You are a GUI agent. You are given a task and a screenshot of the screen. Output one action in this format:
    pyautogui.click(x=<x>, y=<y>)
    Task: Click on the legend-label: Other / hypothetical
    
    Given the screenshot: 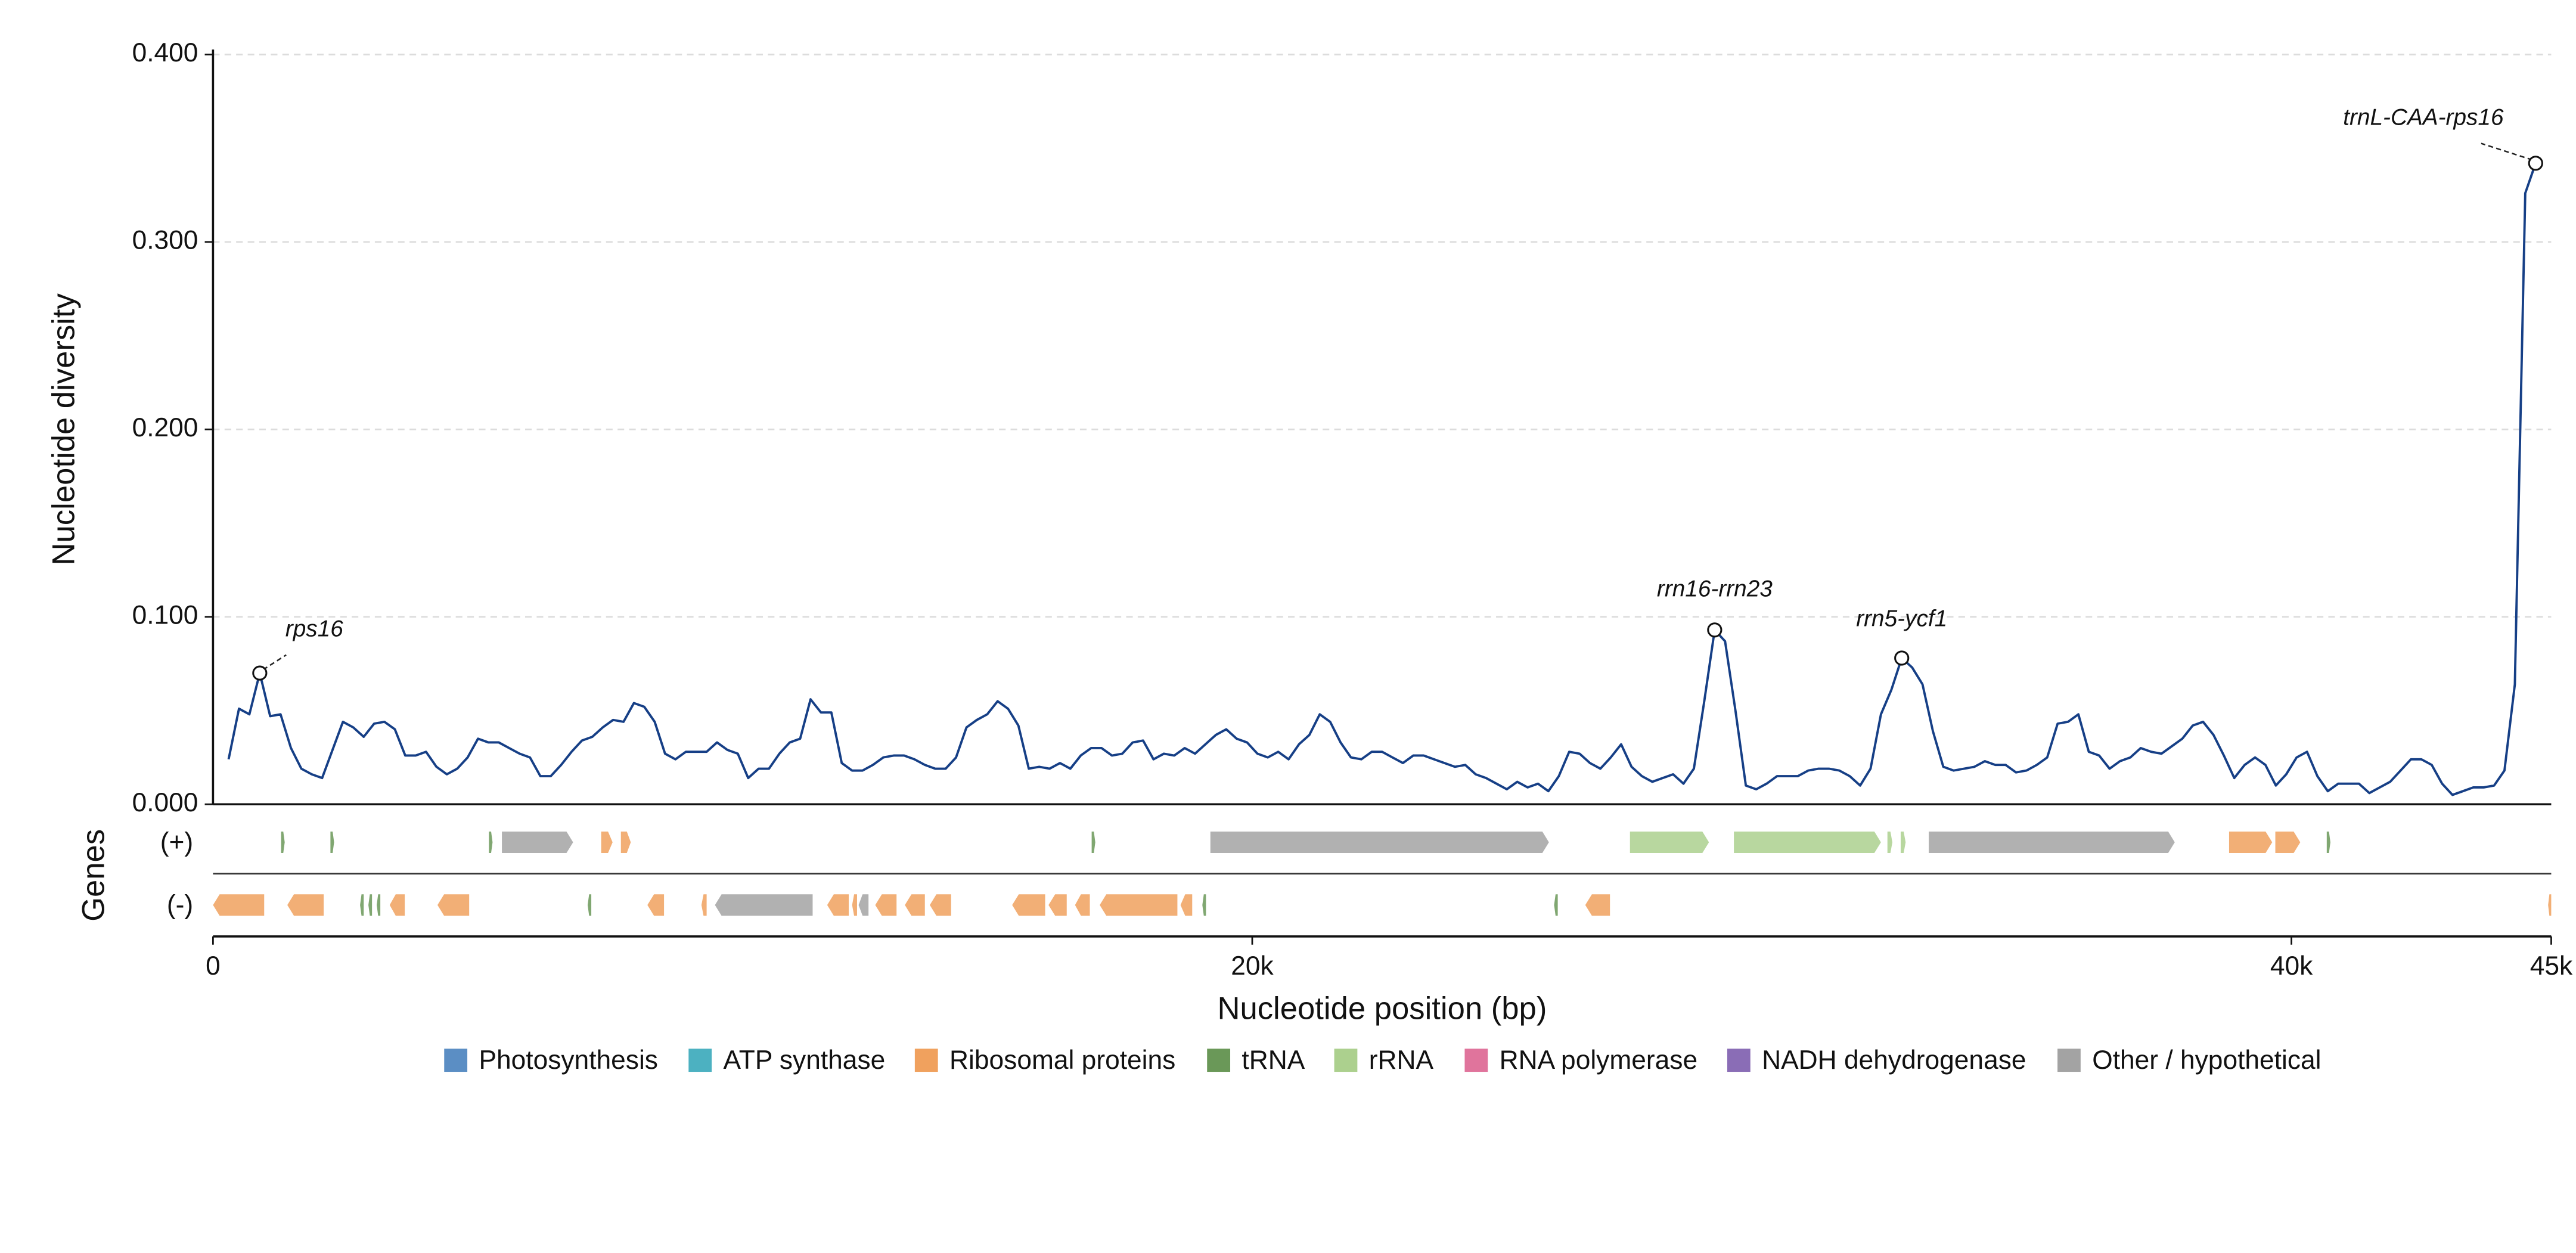 What is the action you would take?
    pyautogui.click(x=2206, y=1060)
    